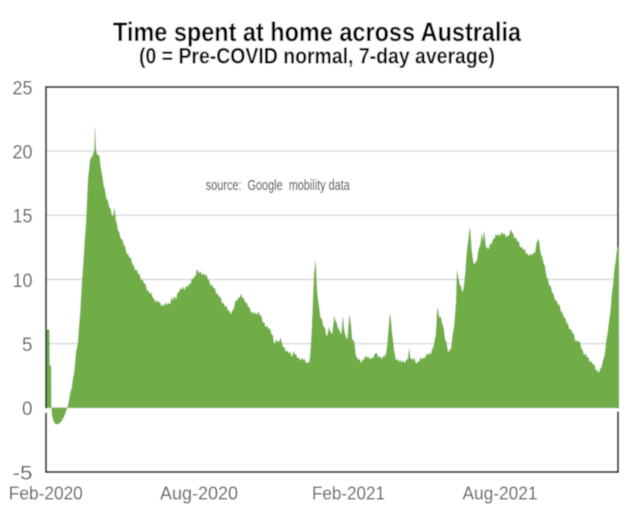 This screenshot has width=639, height=519. What do you see at coordinates (317, 32) in the screenshot?
I see `svg-text:Time spent at home across Aust: Time spent at home across Australia` at bounding box center [317, 32].